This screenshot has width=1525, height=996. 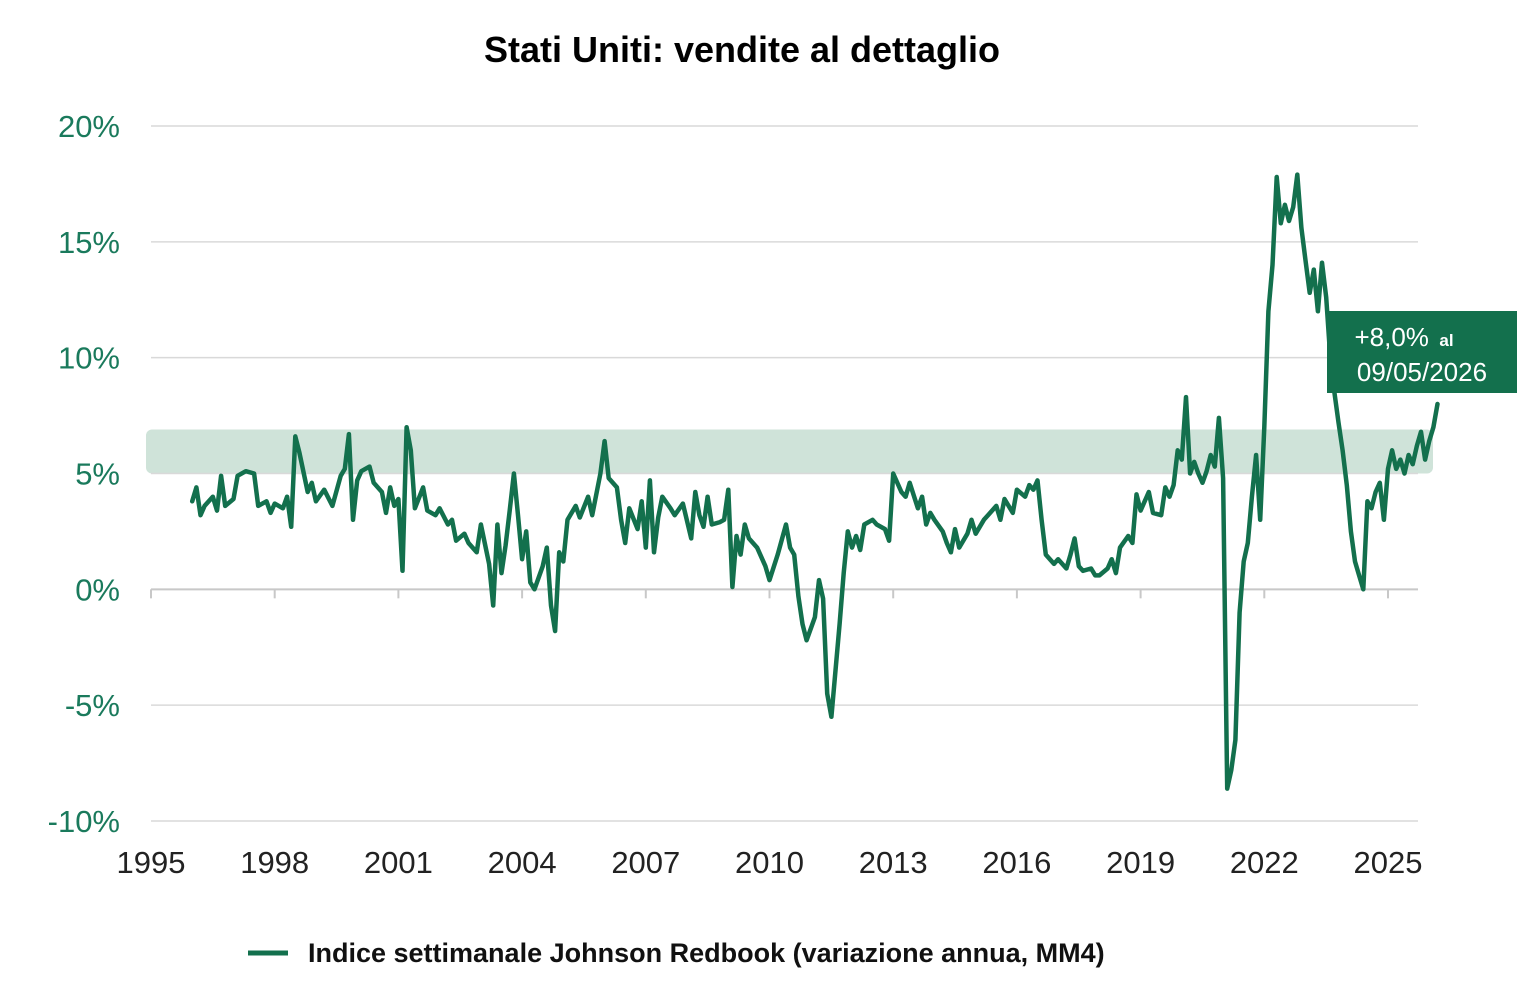 What do you see at coordinates (742, 49) in the screenshot?
I see `chart-title: Stati Uniti: vendite al dettaglio` at bounding box center [742, 49].